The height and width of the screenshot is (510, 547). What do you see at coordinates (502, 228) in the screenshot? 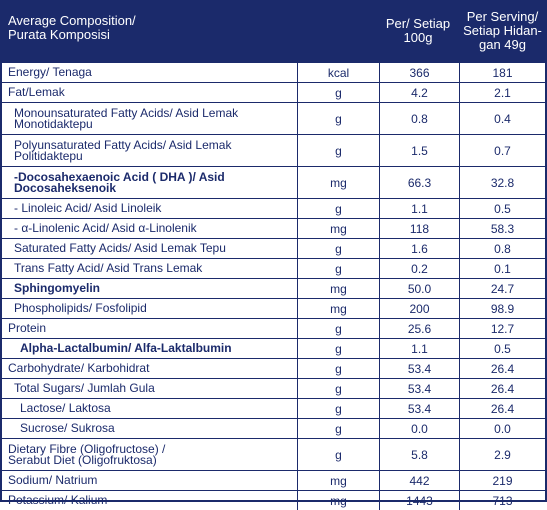
I see `row-serving: 58.3` at bounding box center [502, 228].